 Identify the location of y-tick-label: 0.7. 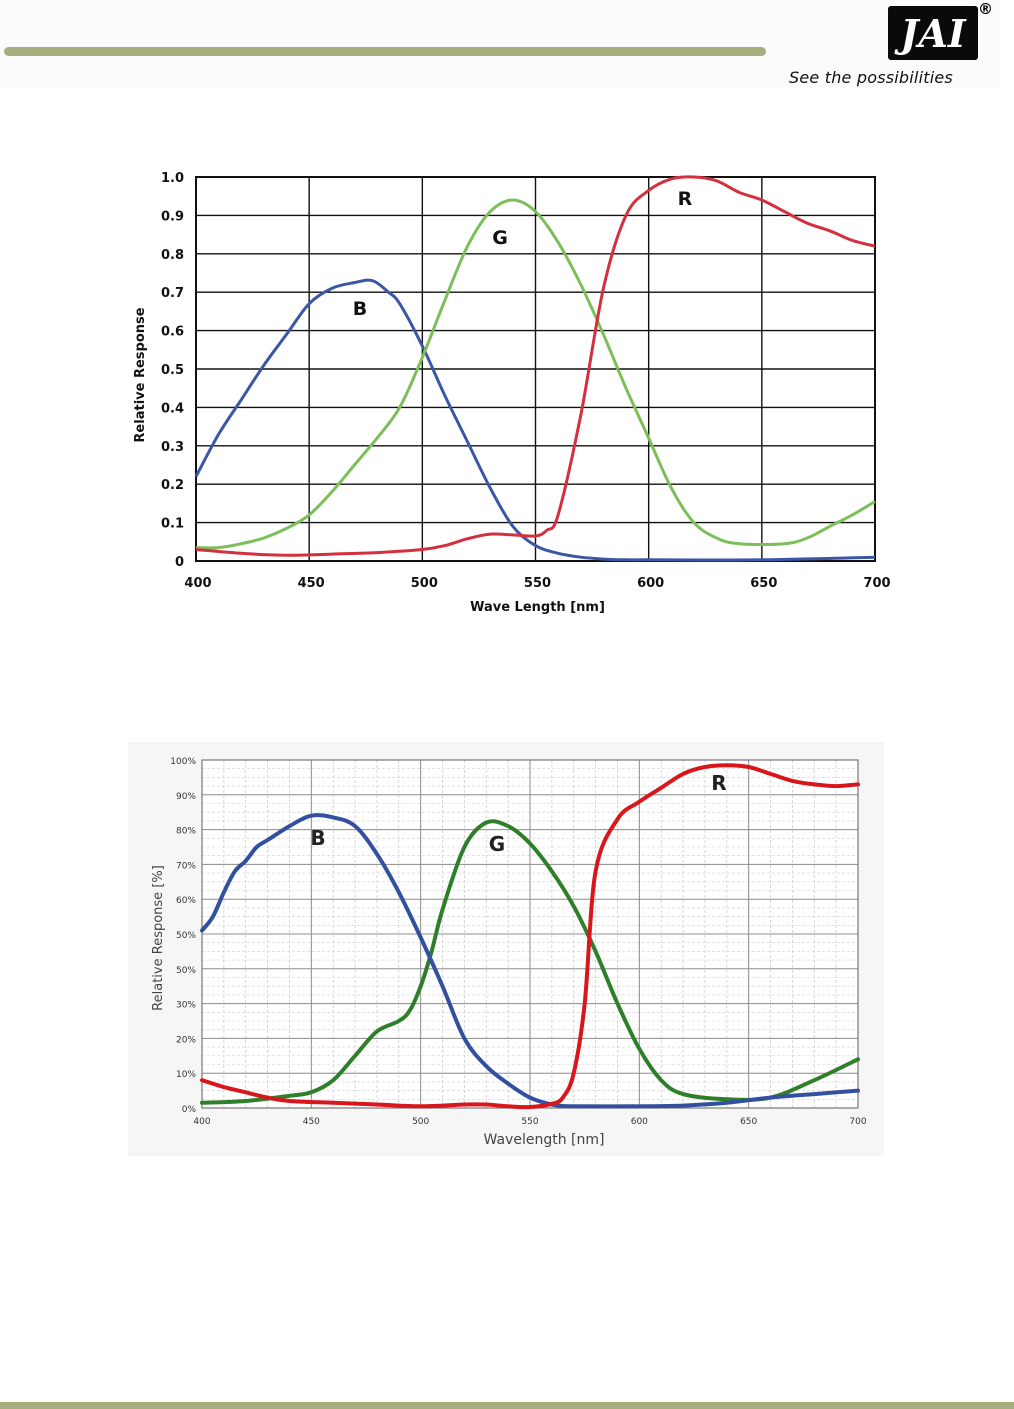
(172, 293).